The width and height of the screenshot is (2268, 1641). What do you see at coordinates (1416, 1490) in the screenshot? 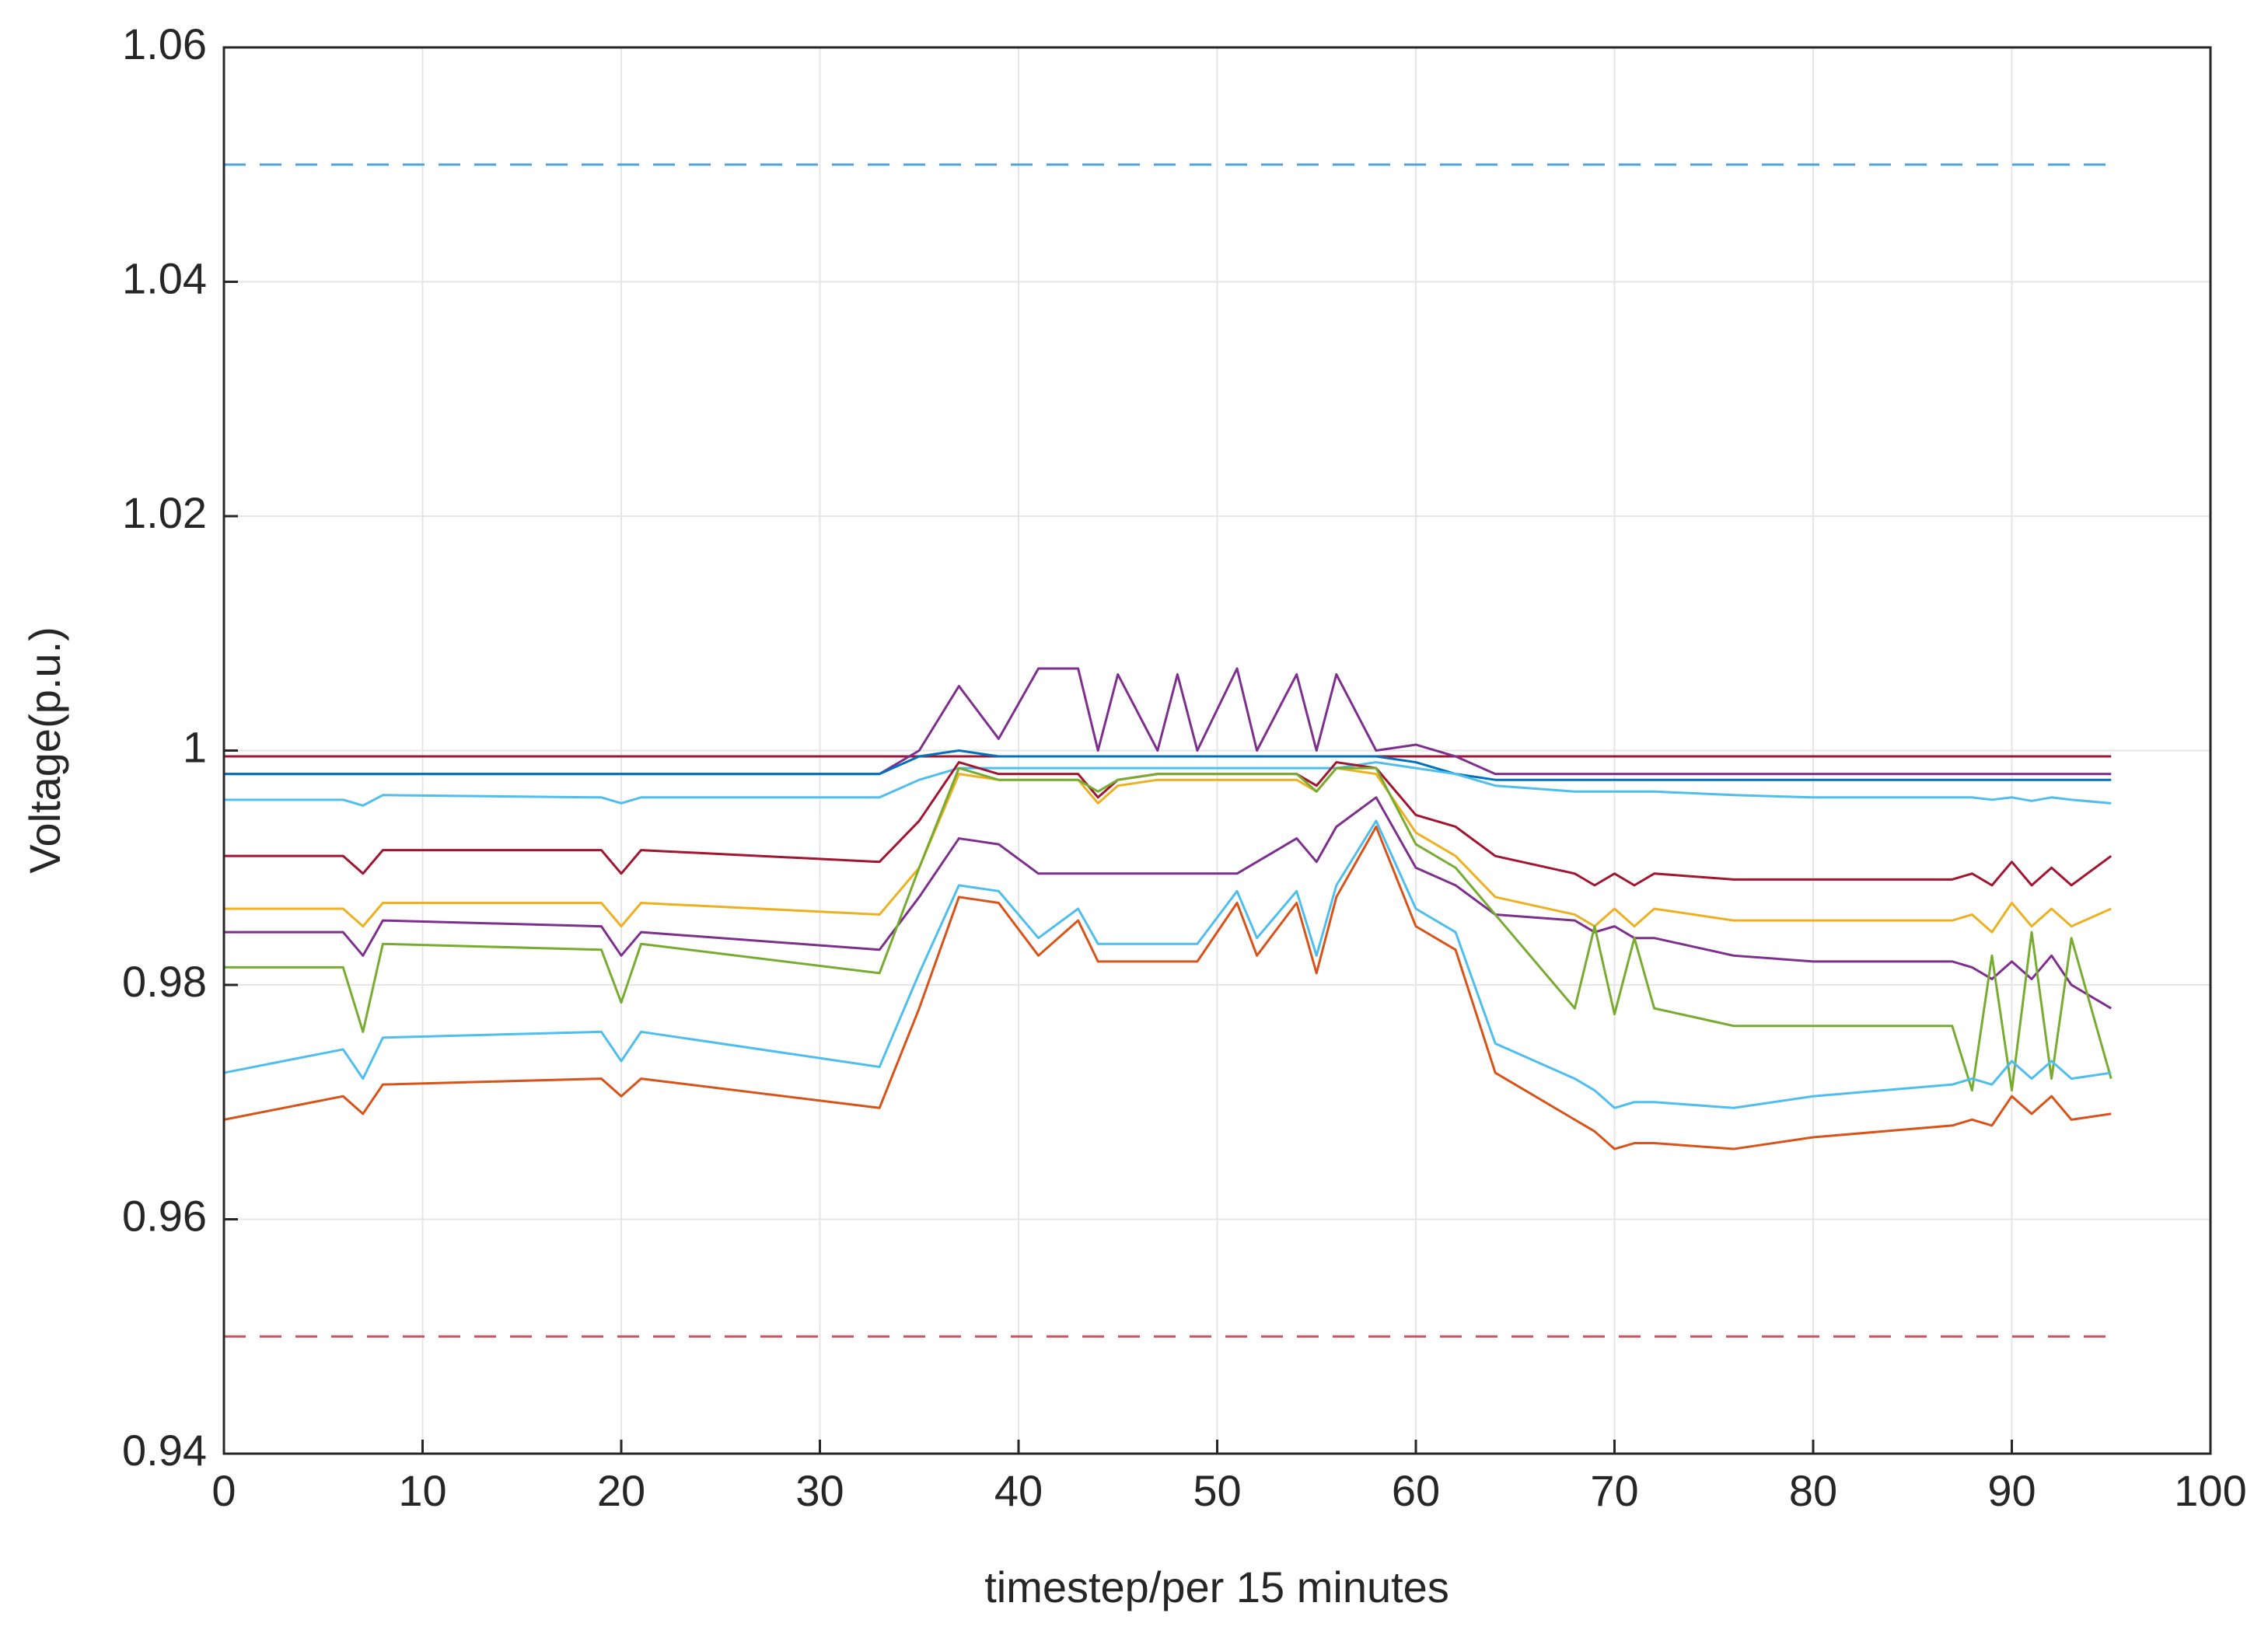
I see `x-tick-label: 60` at bounding box center [1416, 1490].